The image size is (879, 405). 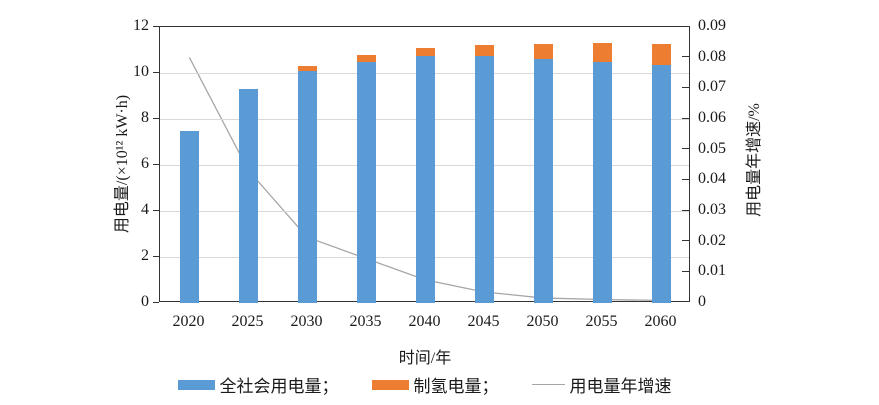 I want to click on legend-label-hydrogen: 制氢电量；, so click(x=456, y=386).